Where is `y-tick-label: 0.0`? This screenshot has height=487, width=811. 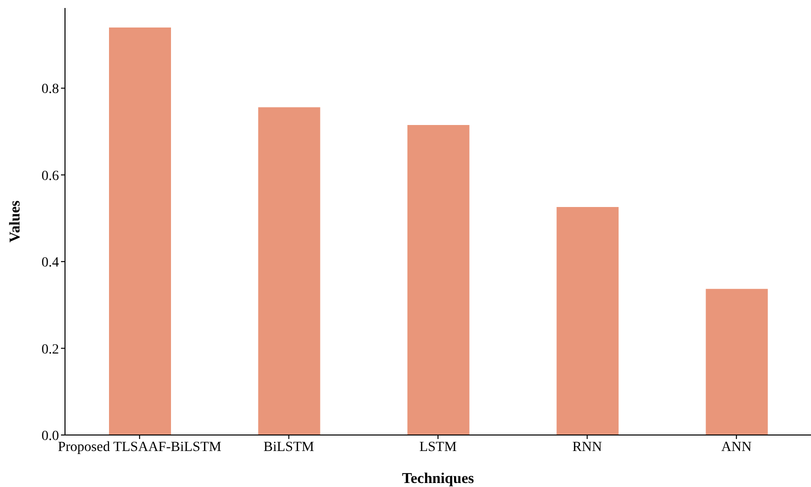 y-tick-label: 0.0 is located at coordinates (50, 436).